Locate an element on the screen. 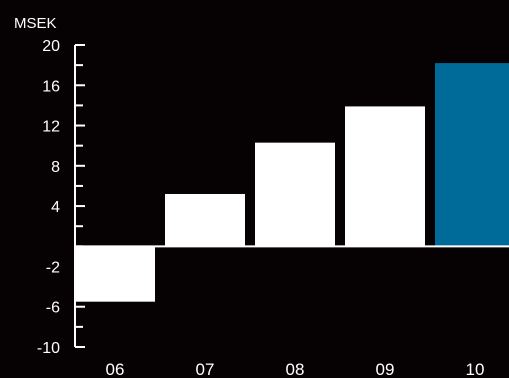 Image resolution: width=509 pixels, height=378 pixels. x-category-labels: 06 07 08 09 10 is located at coordinates (295, 369).